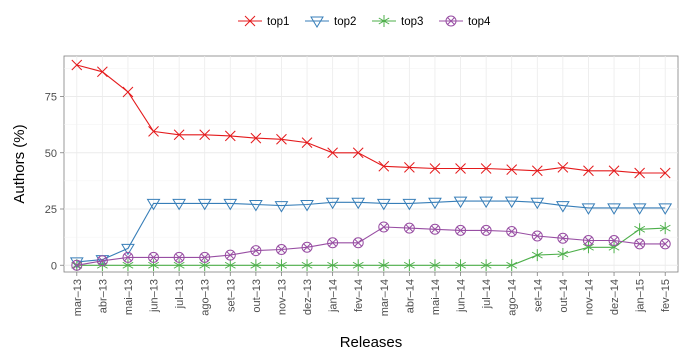  Describe the element at coordinates (462, 296) in the screenshot. I see `x-tick-label: jun–14` at that location.